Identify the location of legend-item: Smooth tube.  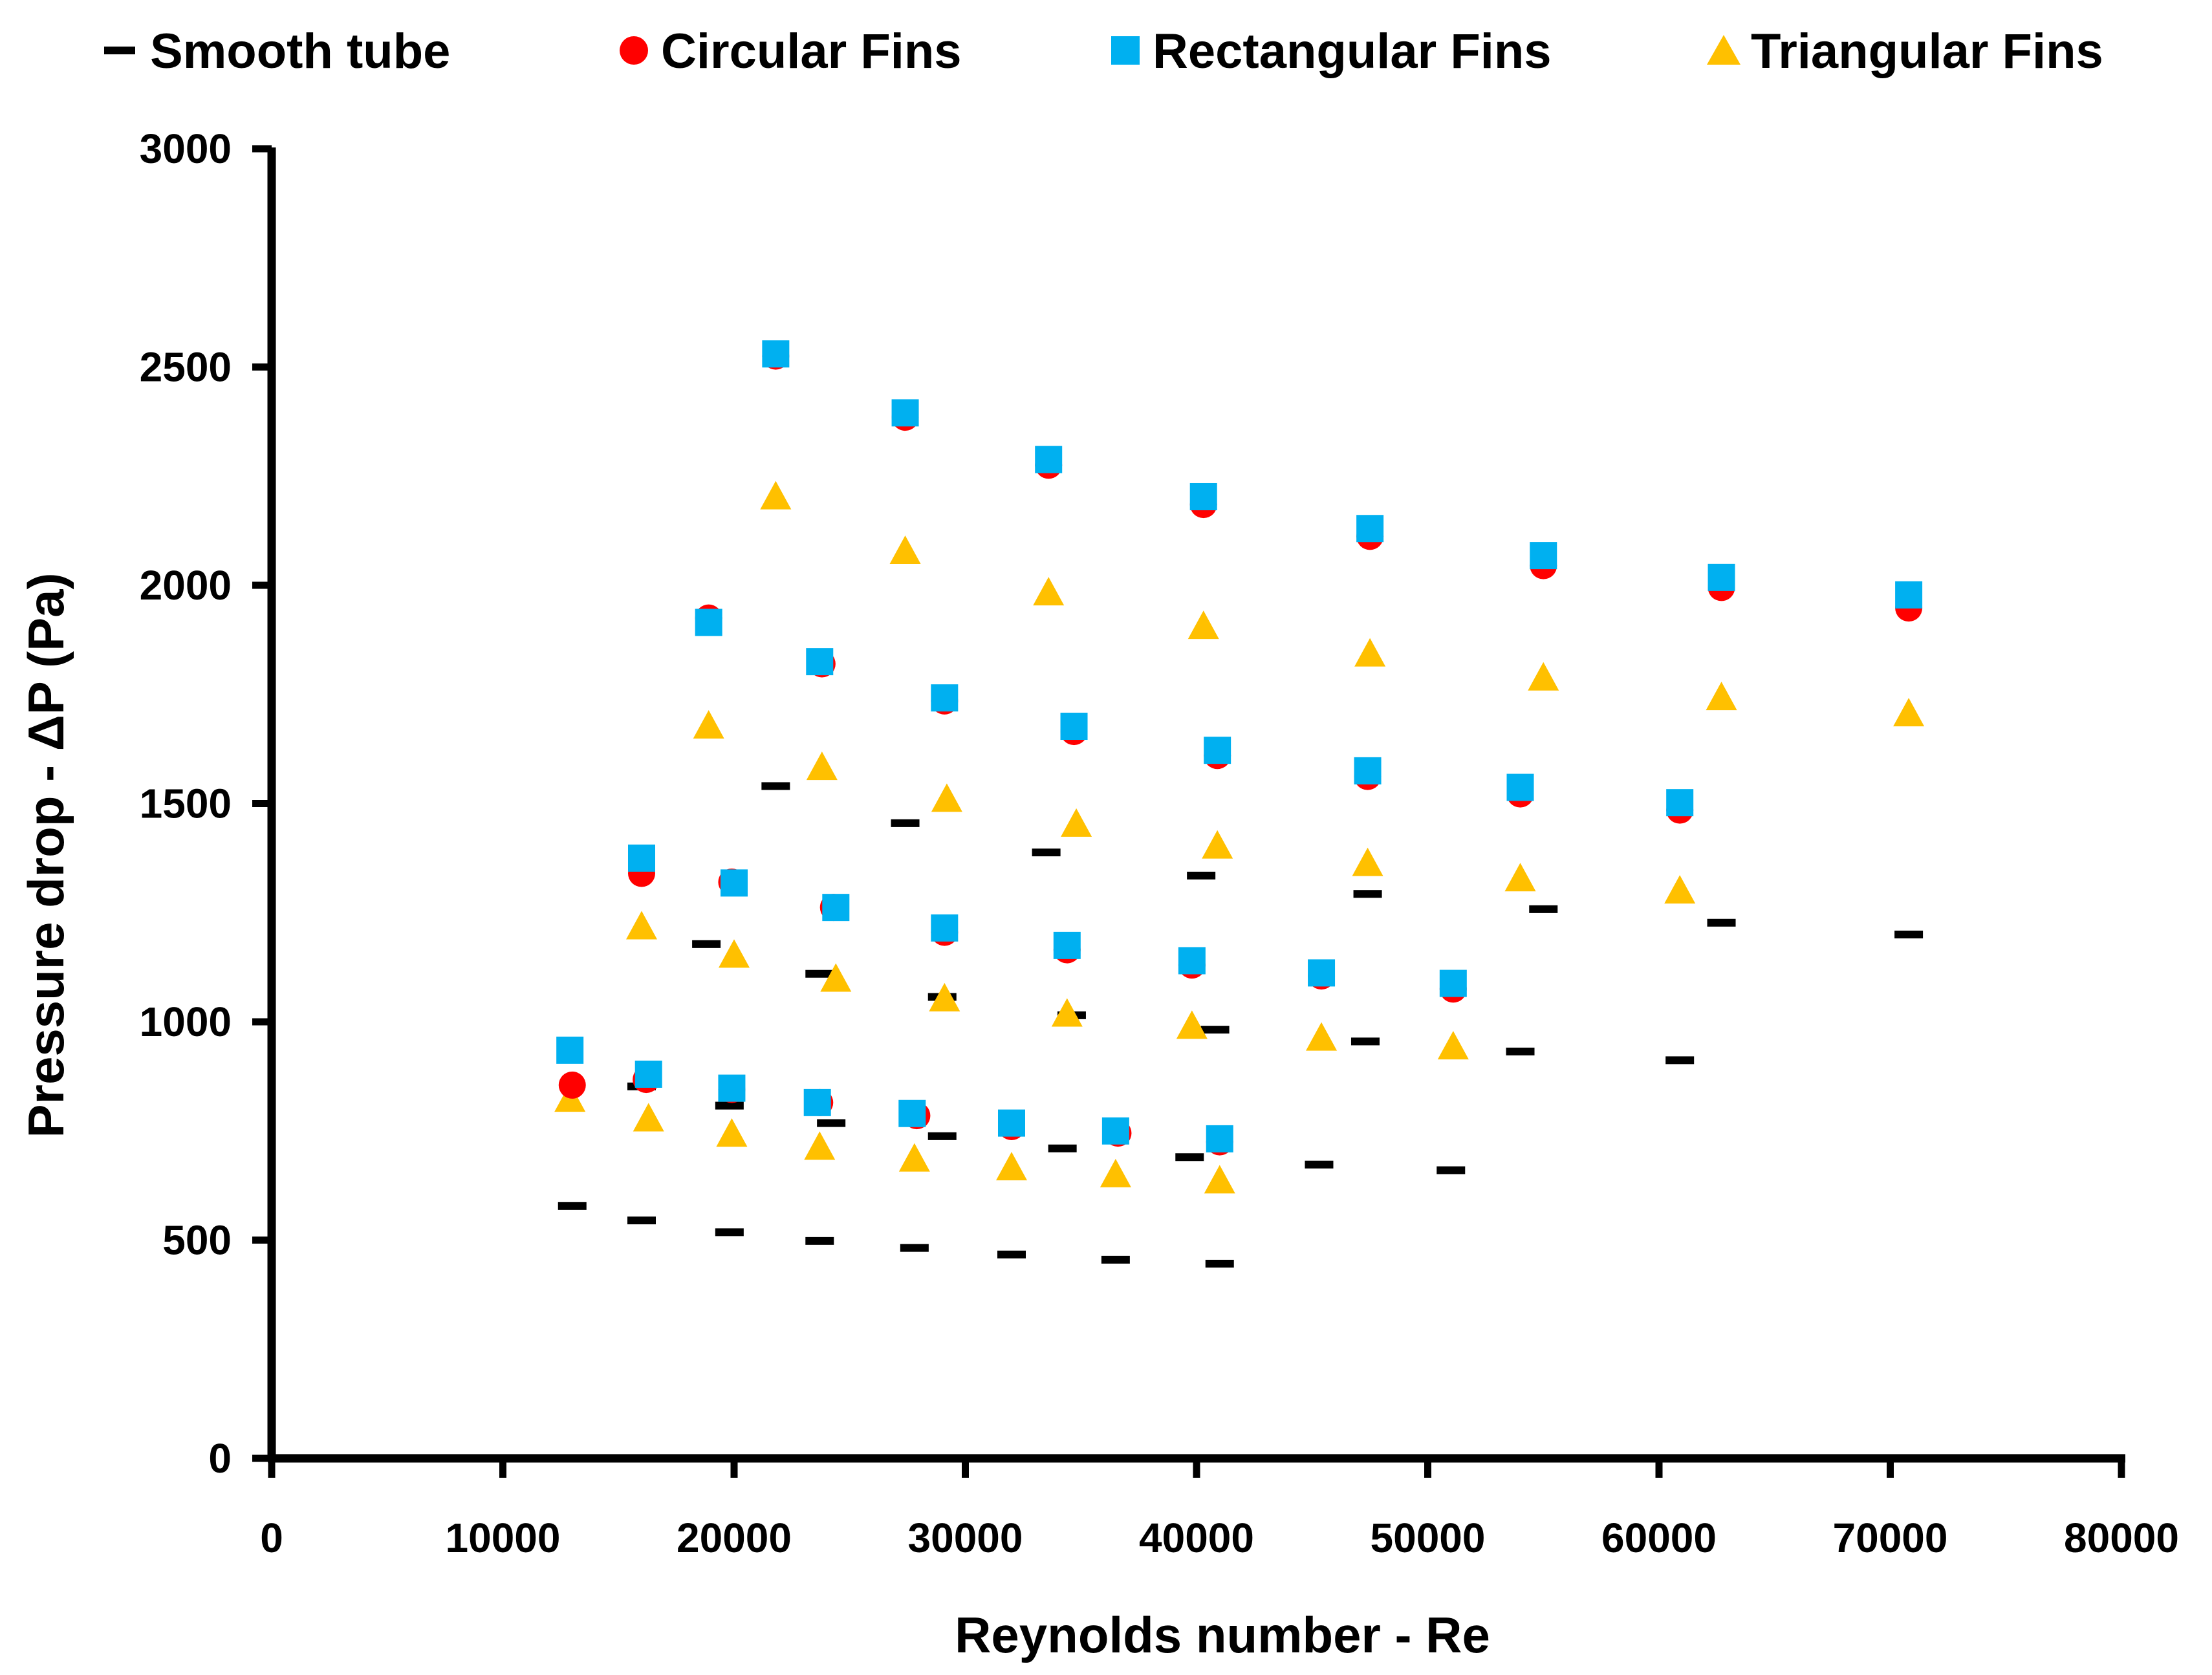
(277, 51).